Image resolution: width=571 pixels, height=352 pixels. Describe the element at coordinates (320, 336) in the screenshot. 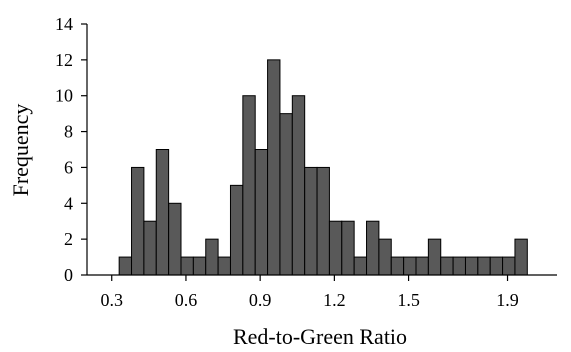

I see `x-axis-title: Red-to-Green Ratio` at that location.